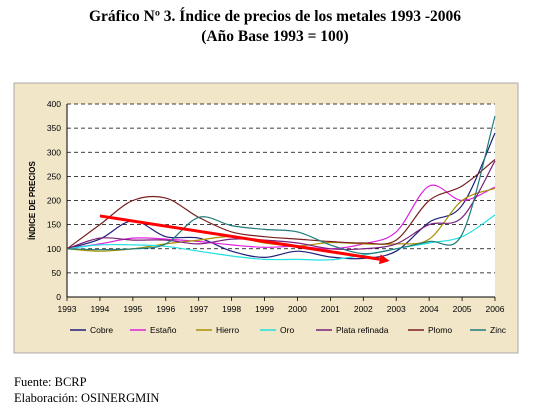 The image size is (550, 415). I want to click on trend-arrow-shaft, so click(239, 237).